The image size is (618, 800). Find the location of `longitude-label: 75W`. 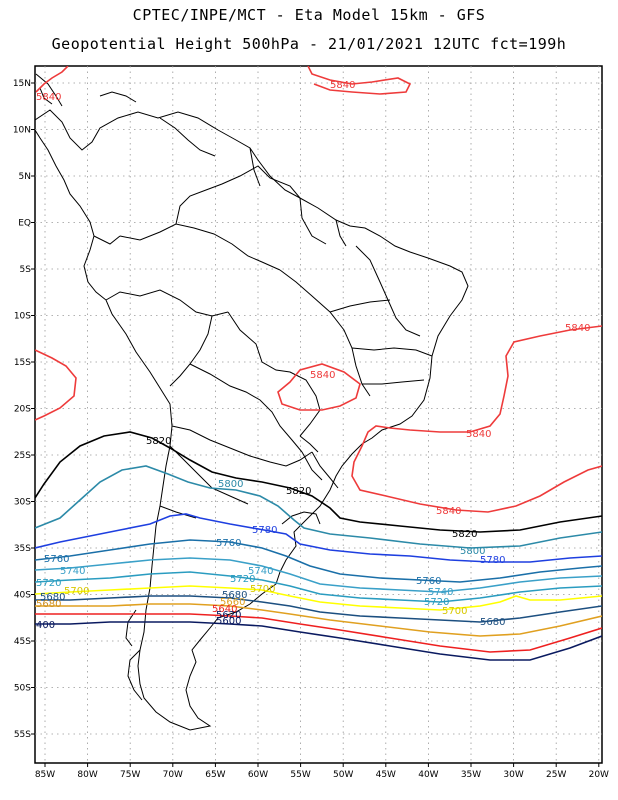

longitude-label: 75W is located at coordinates (130, 775).